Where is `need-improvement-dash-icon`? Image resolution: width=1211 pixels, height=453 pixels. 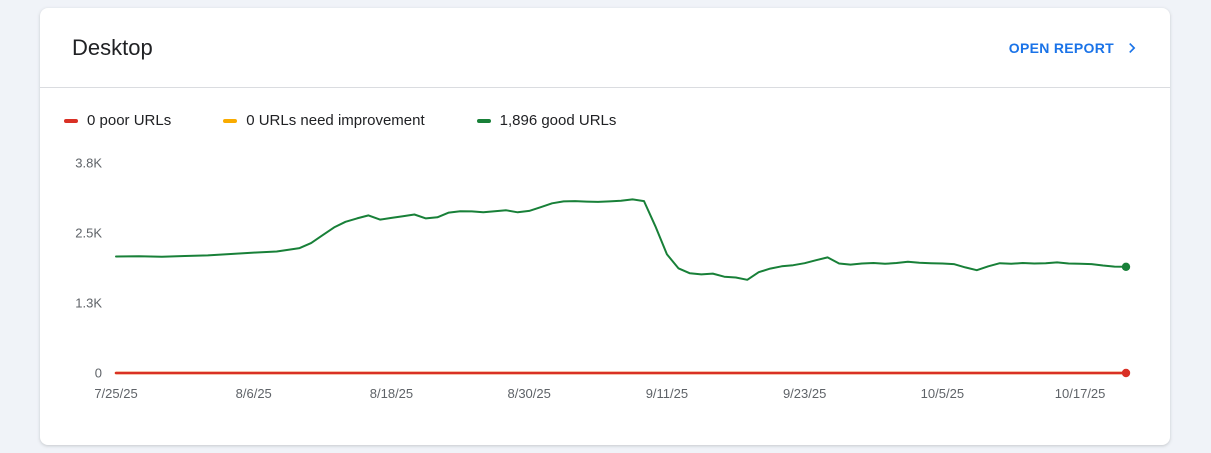 need-improvement-dash-icon is located at coordinates (230, 120).